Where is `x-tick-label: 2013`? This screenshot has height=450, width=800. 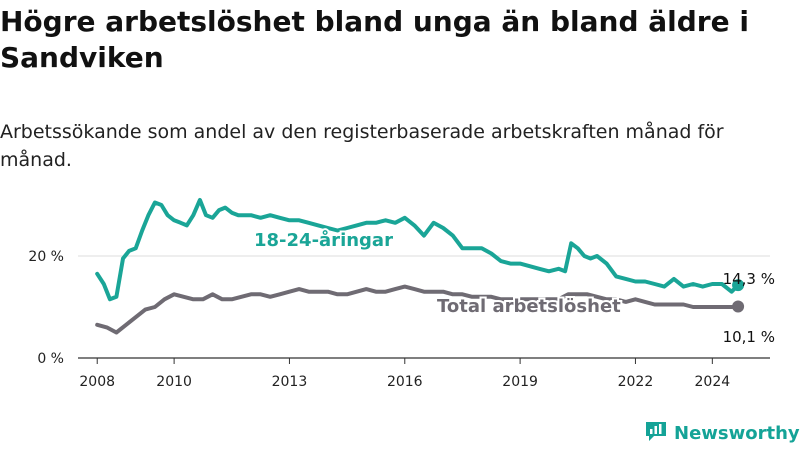
x-tick-label: 2013 is located at coordinates (290, 382).